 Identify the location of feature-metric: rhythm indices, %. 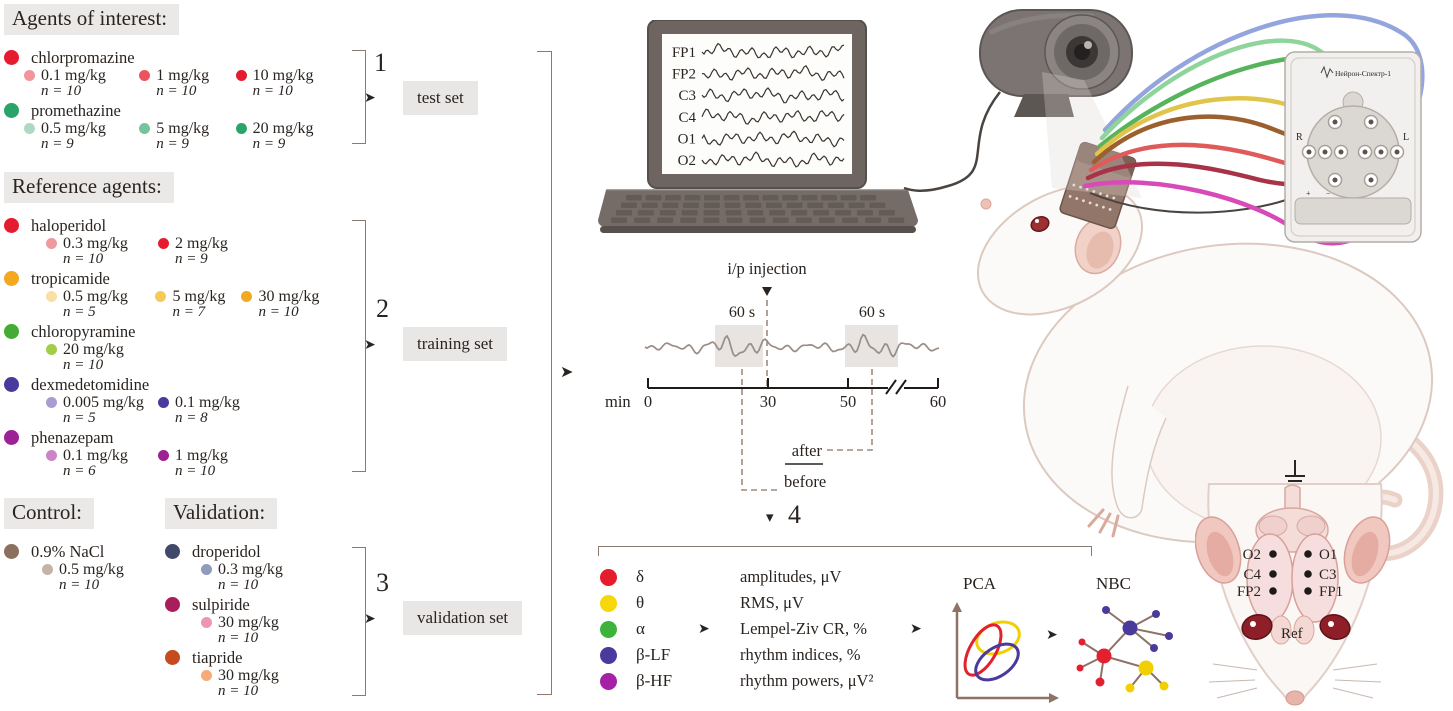
(800, 654).